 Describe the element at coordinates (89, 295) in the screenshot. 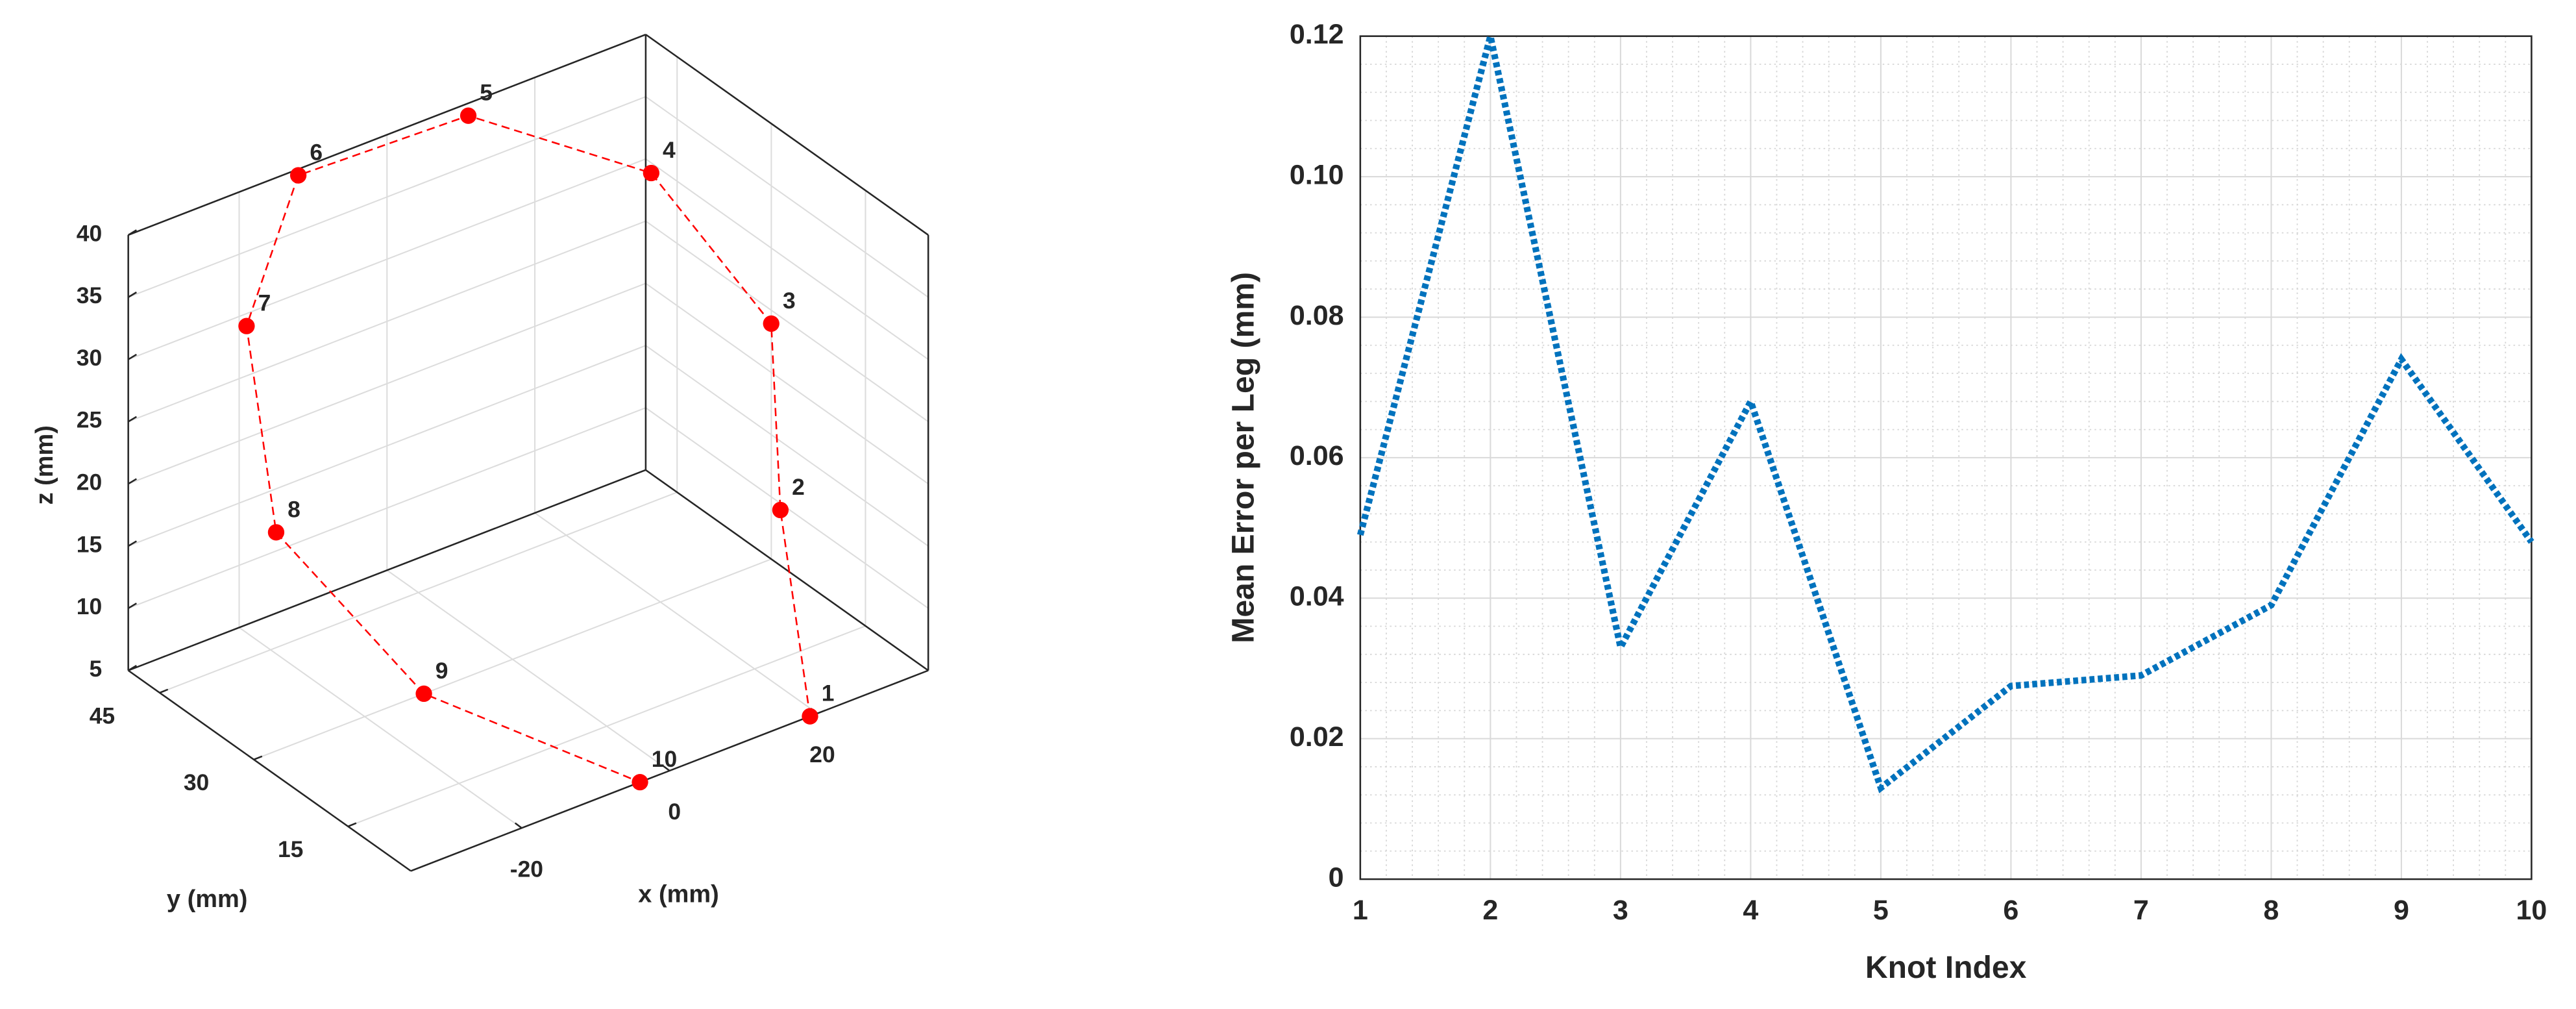

I see `z-tick-label: 35` at that location.